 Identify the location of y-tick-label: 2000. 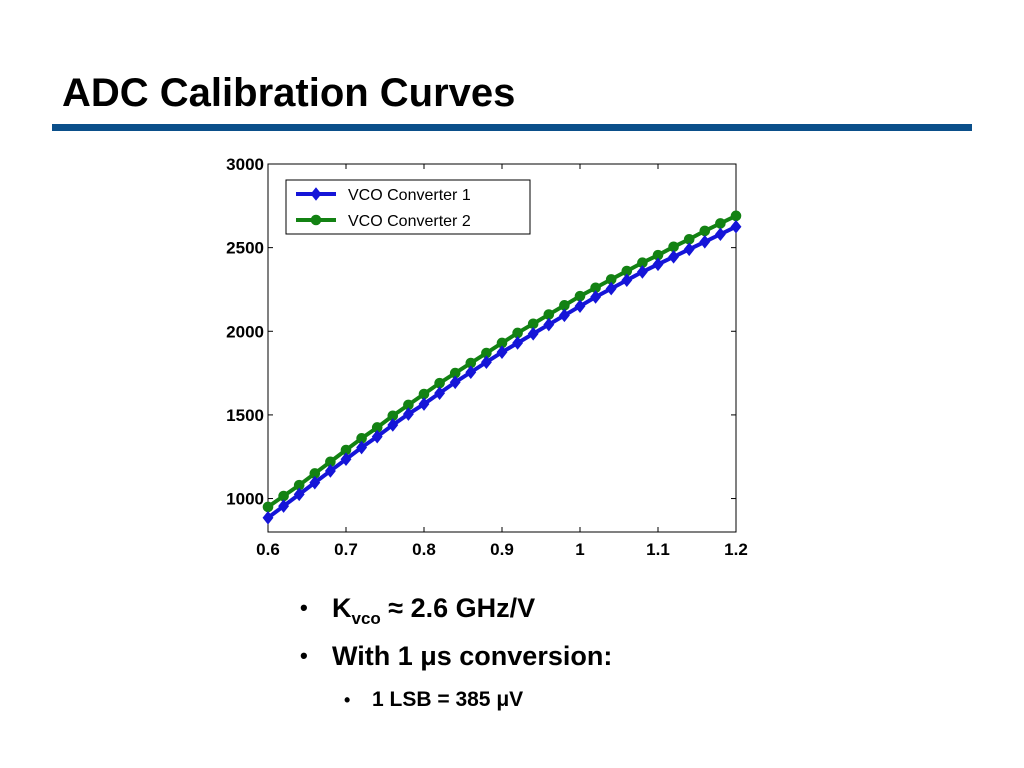
(245, 331).